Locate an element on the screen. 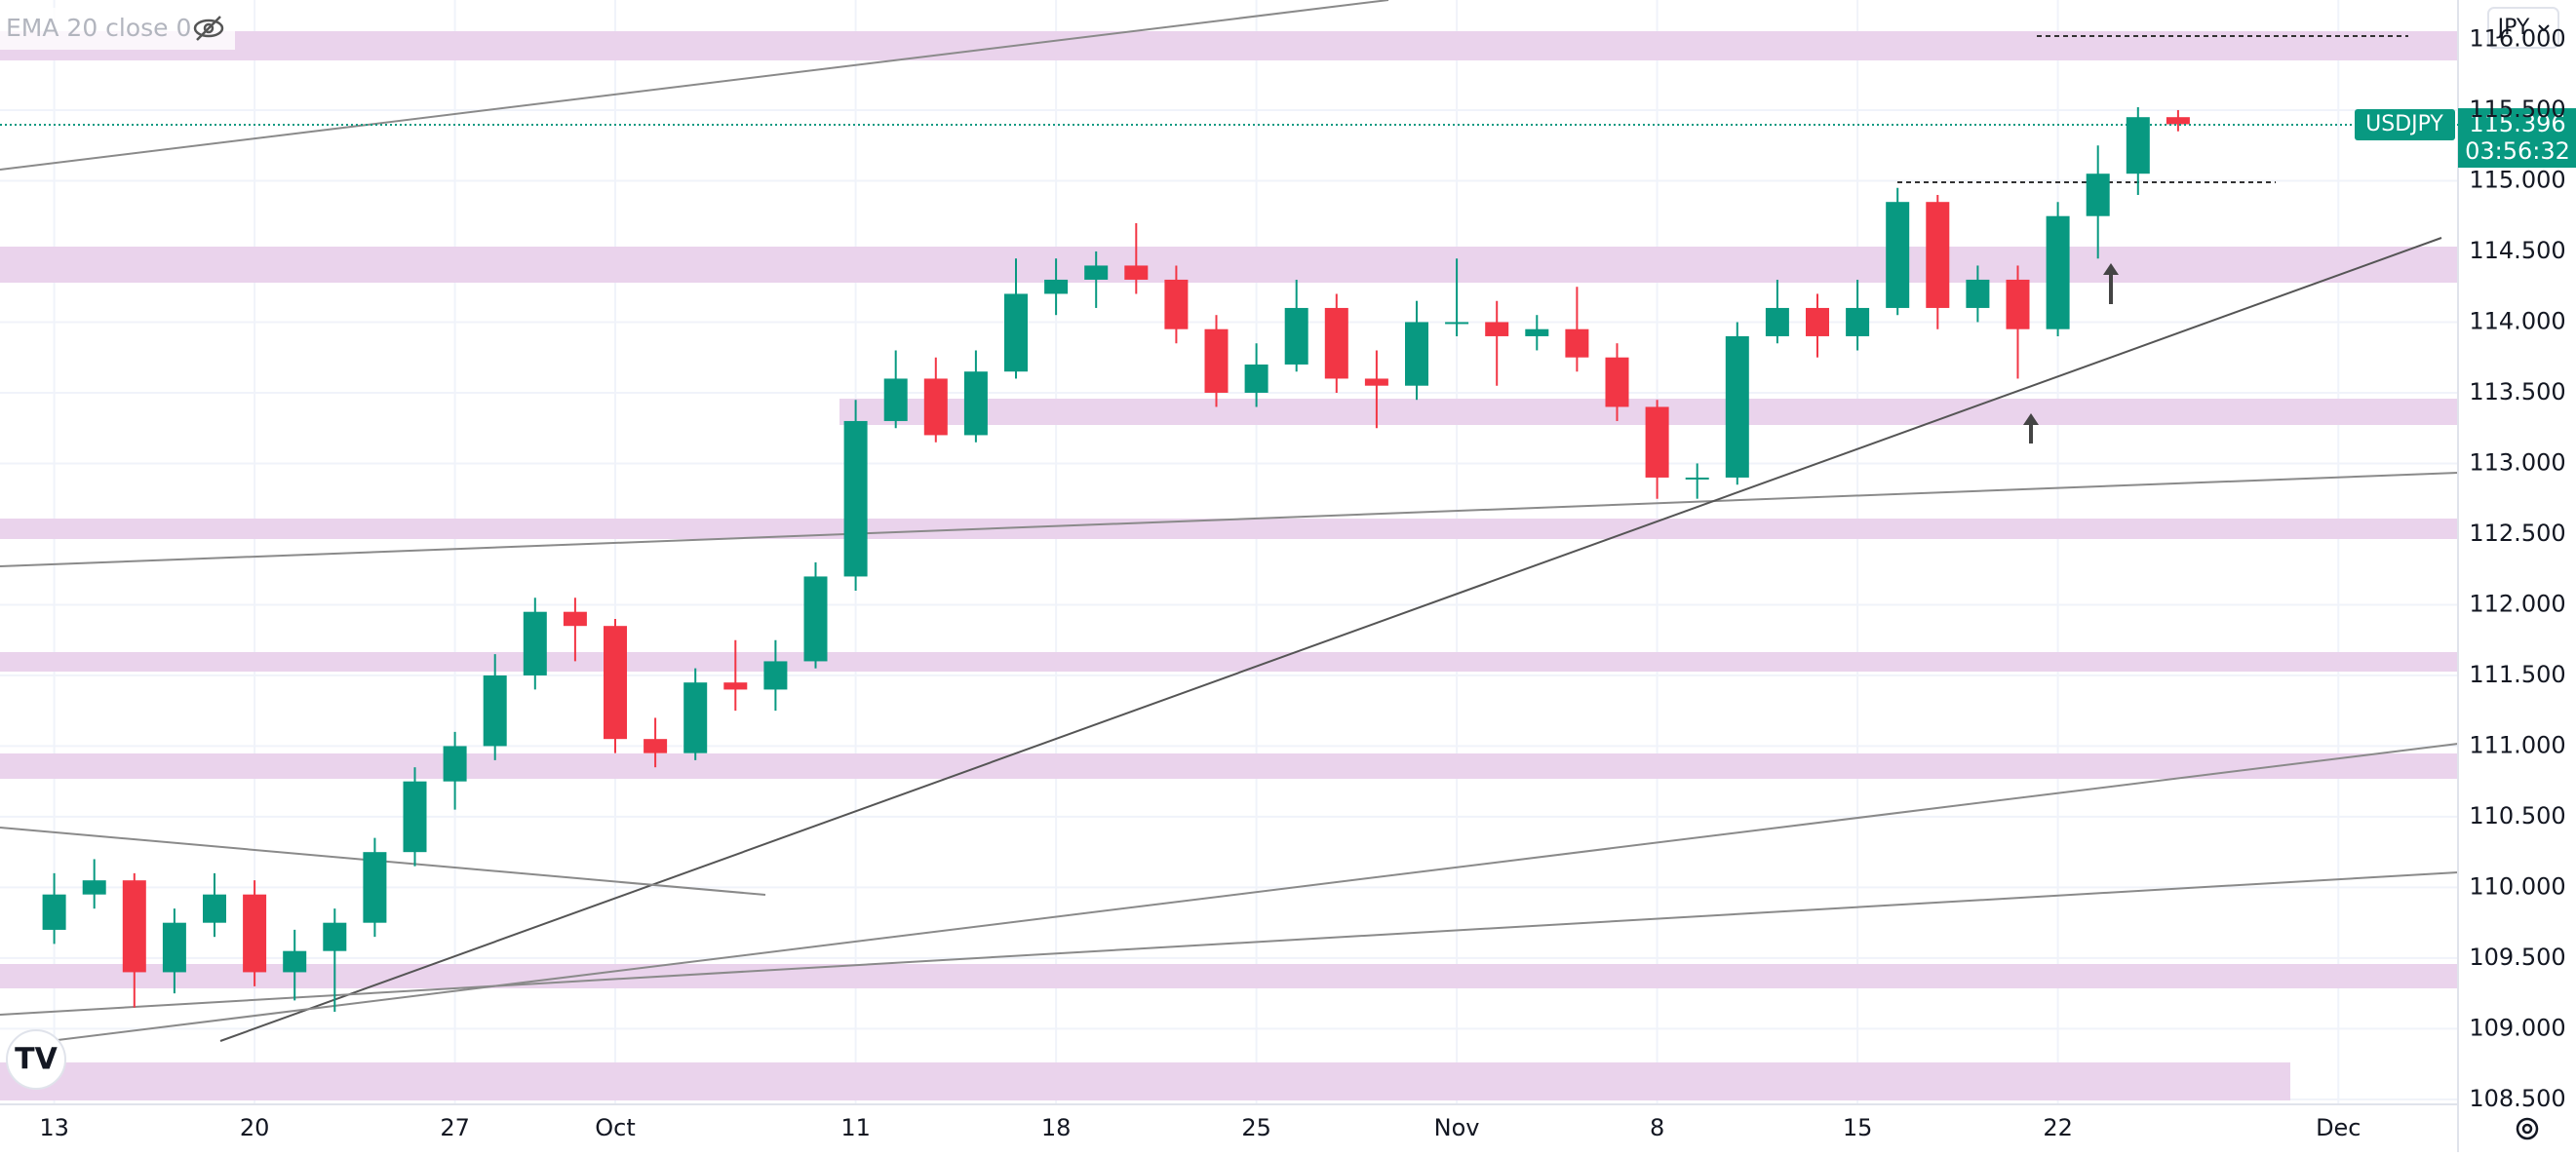  y-tick-label: 111.000 is located at coordinates (2517, 745).